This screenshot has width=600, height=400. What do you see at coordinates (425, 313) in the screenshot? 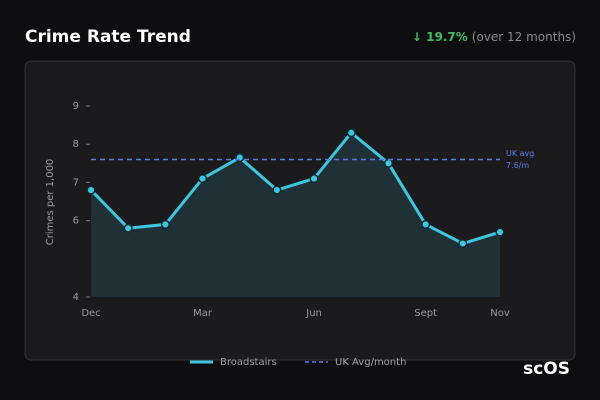
I see `x-tick-label: Sept` at bounding box center [425, 313].